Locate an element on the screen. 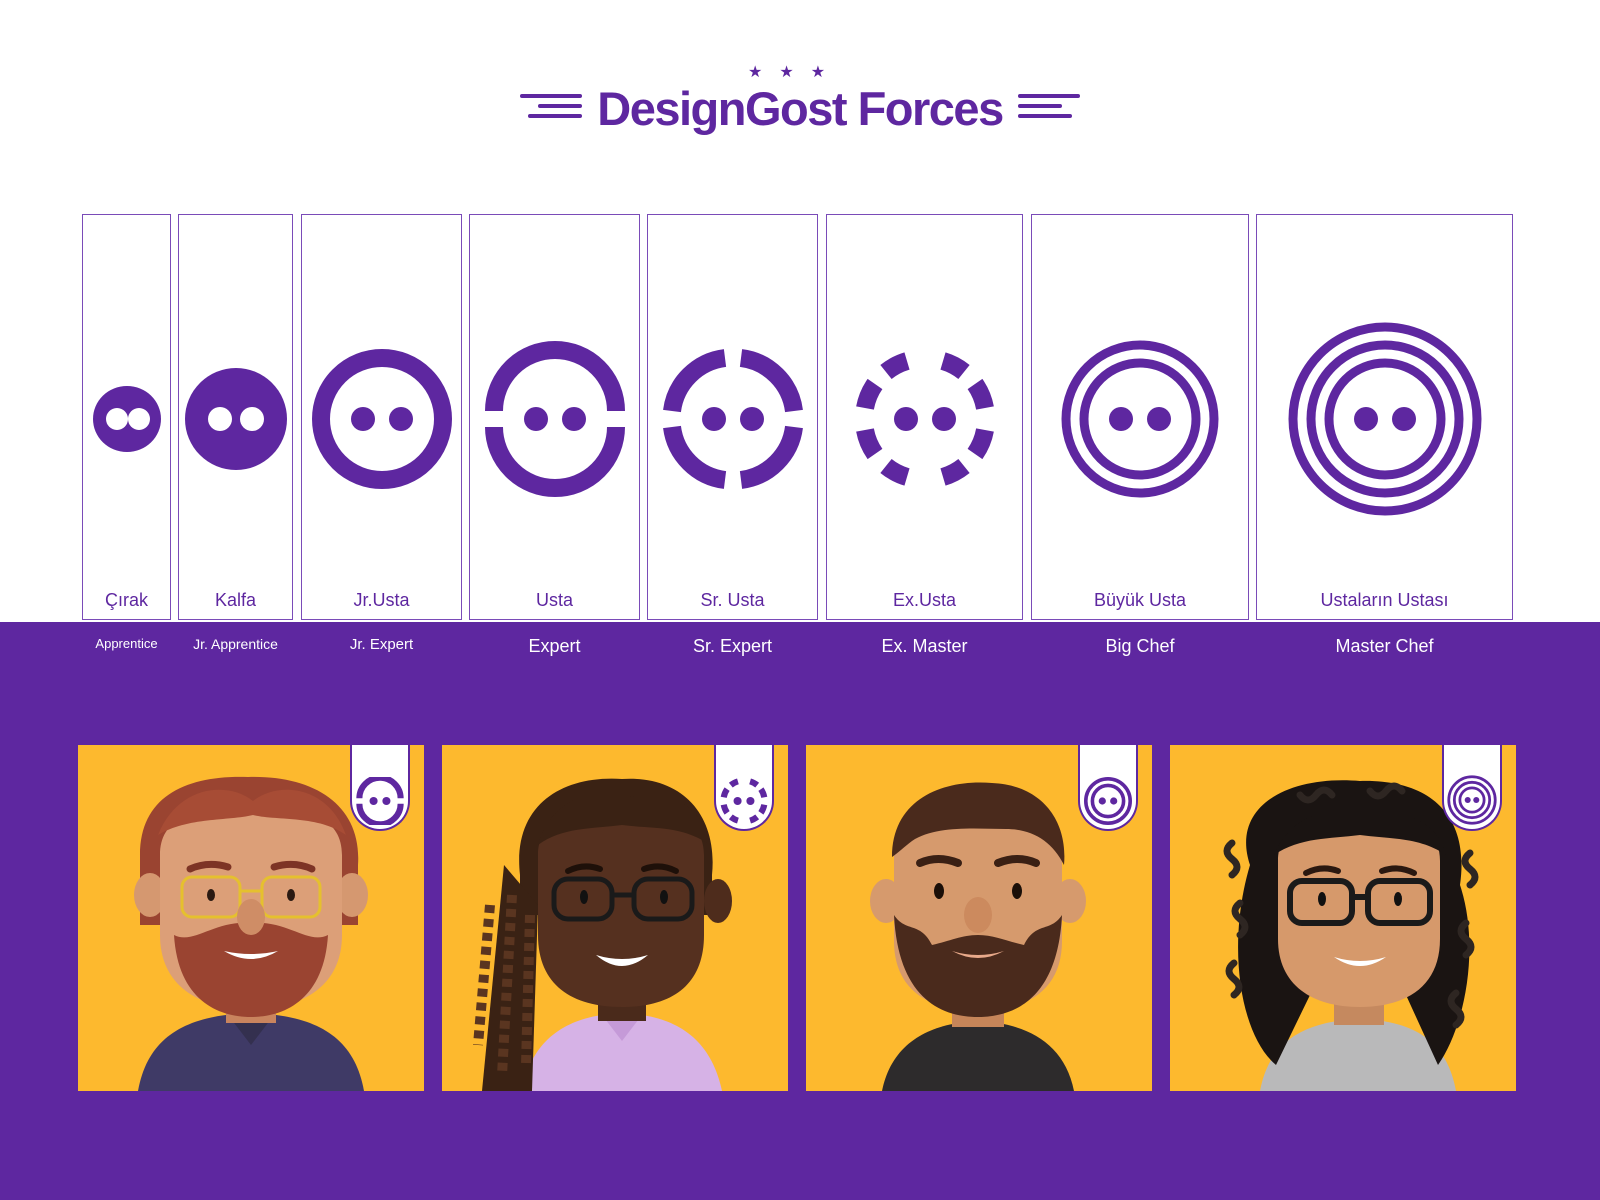 The height and width of the screenshot is (1200, 1600). avatar-card-auburn-bearded-man is located at coordinates (251, 918).